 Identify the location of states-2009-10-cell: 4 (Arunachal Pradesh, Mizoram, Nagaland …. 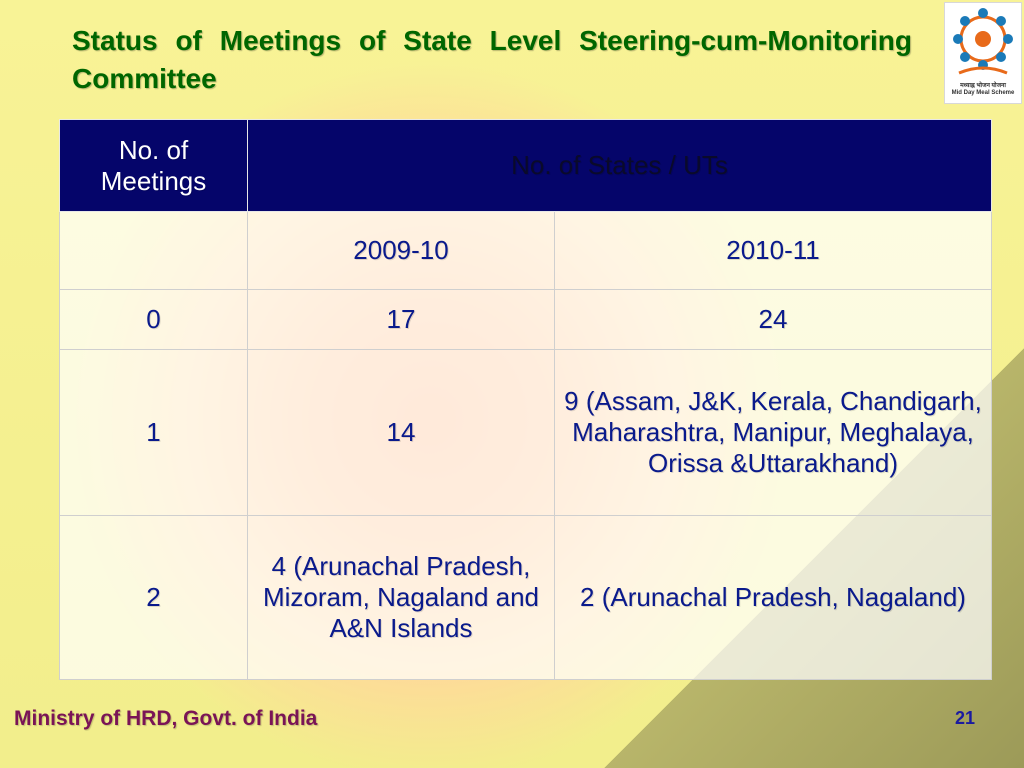
(401, 597).